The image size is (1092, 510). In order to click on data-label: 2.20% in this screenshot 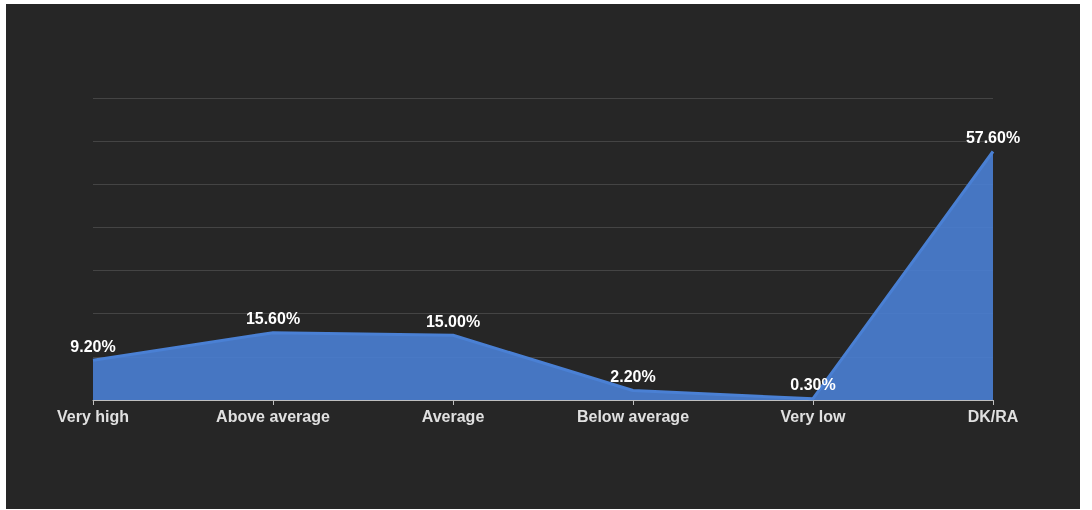, I will do `click(633, 377)`.